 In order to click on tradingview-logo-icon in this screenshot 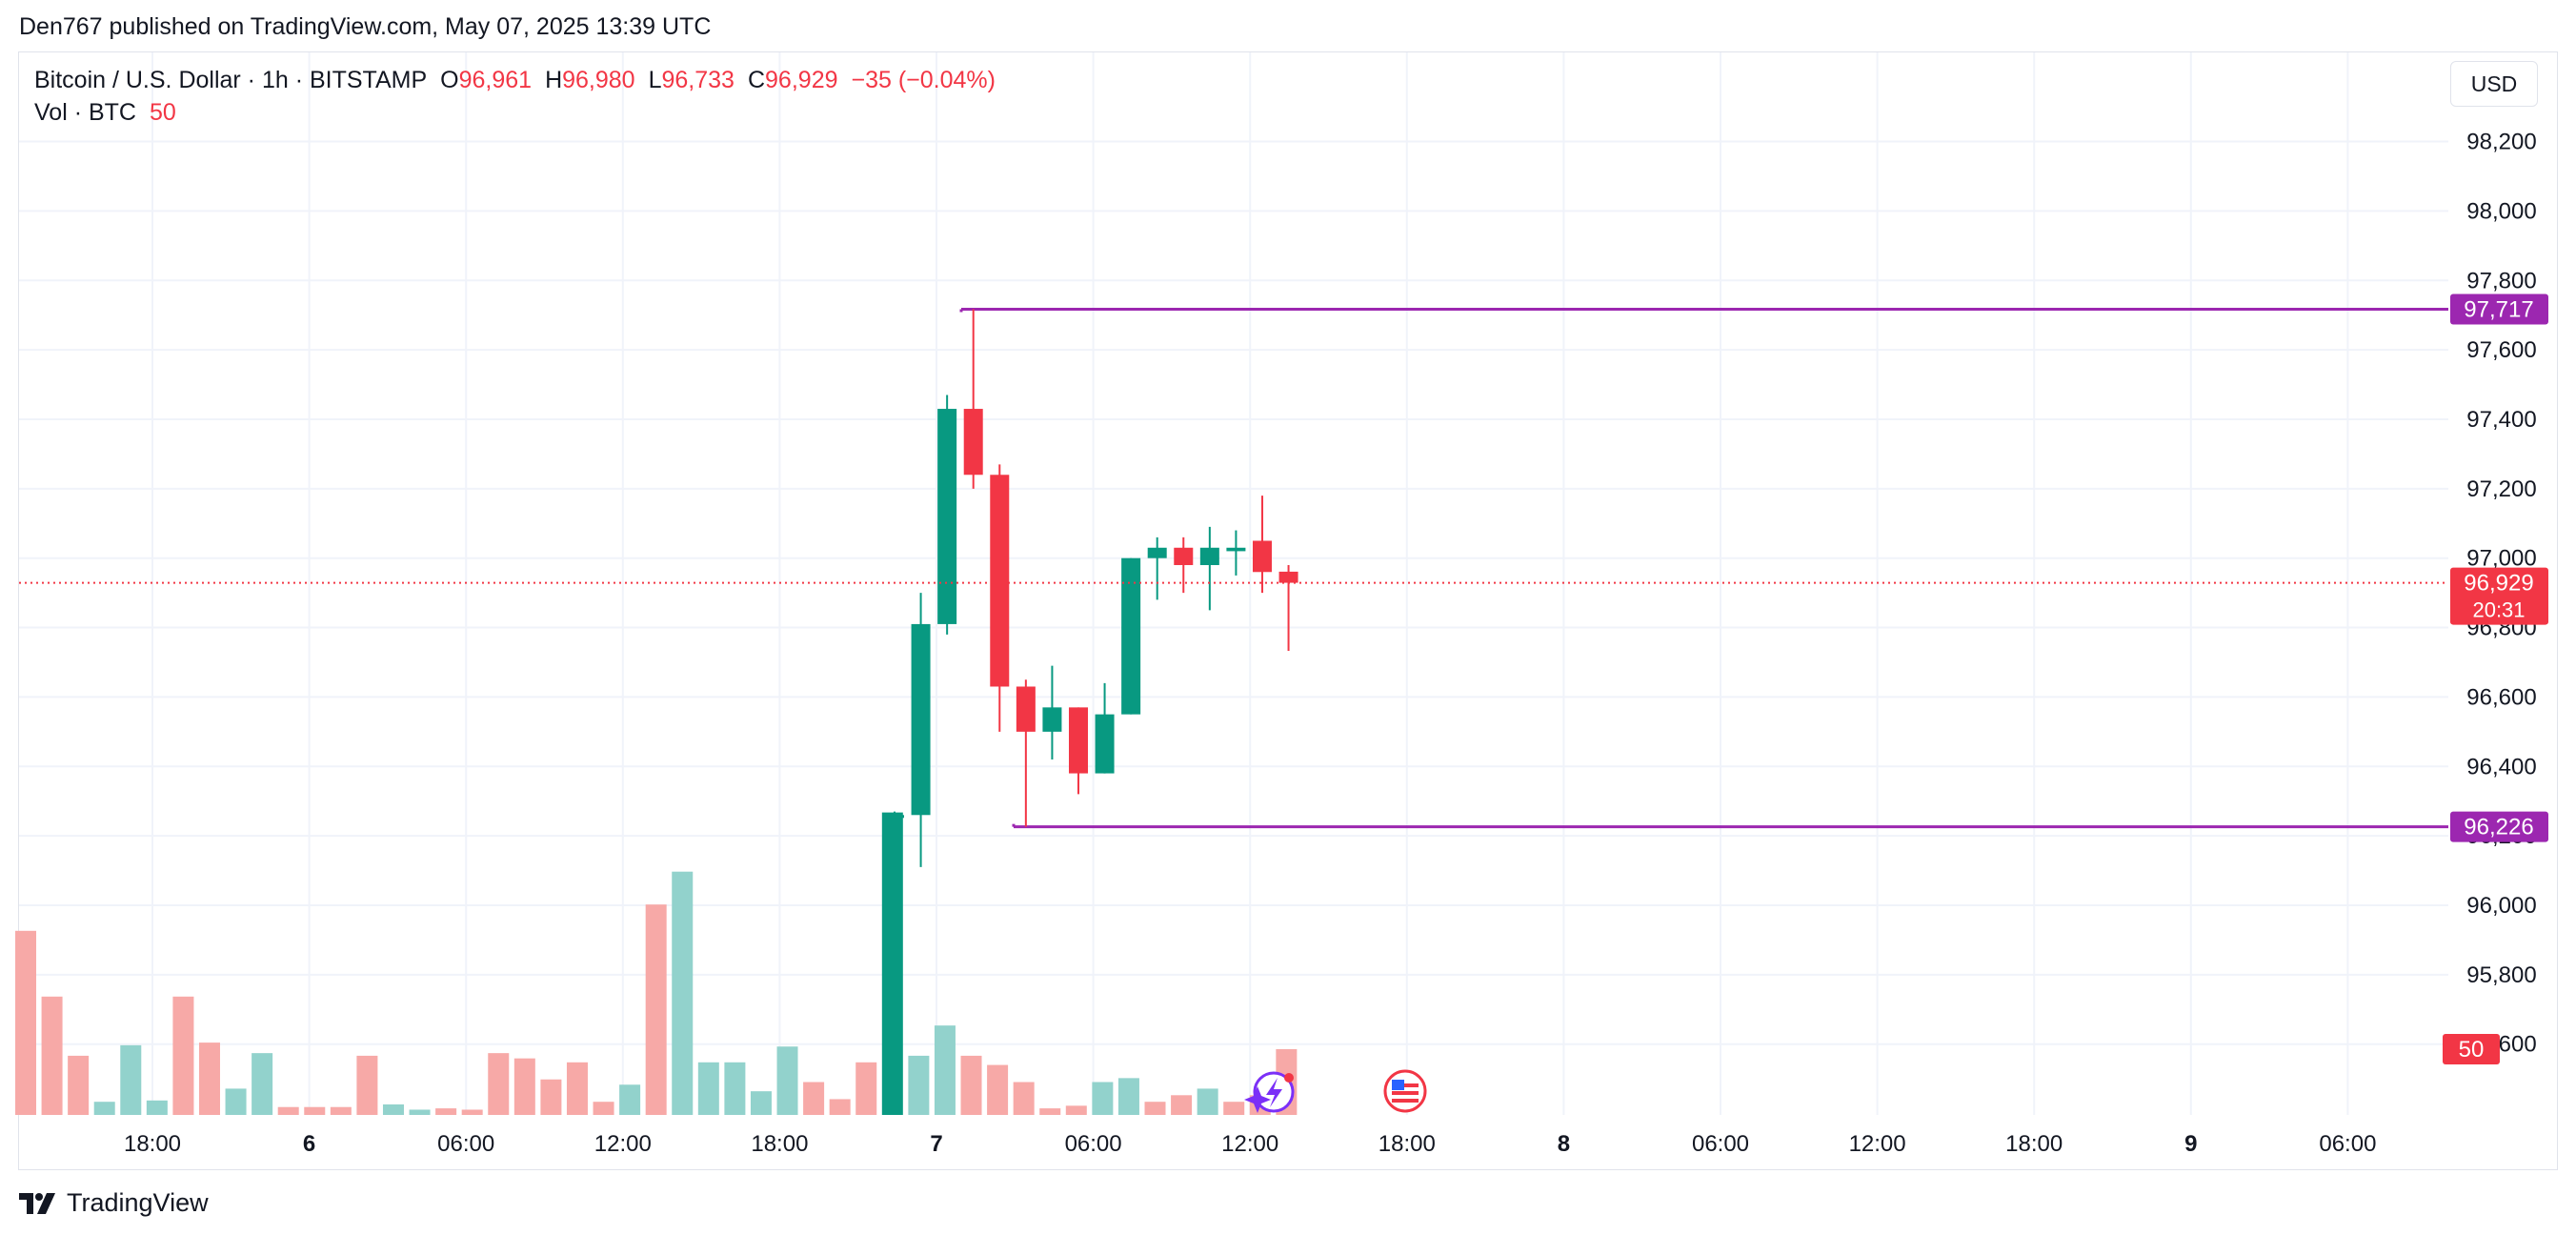, I will do `click(37, 1203)`.